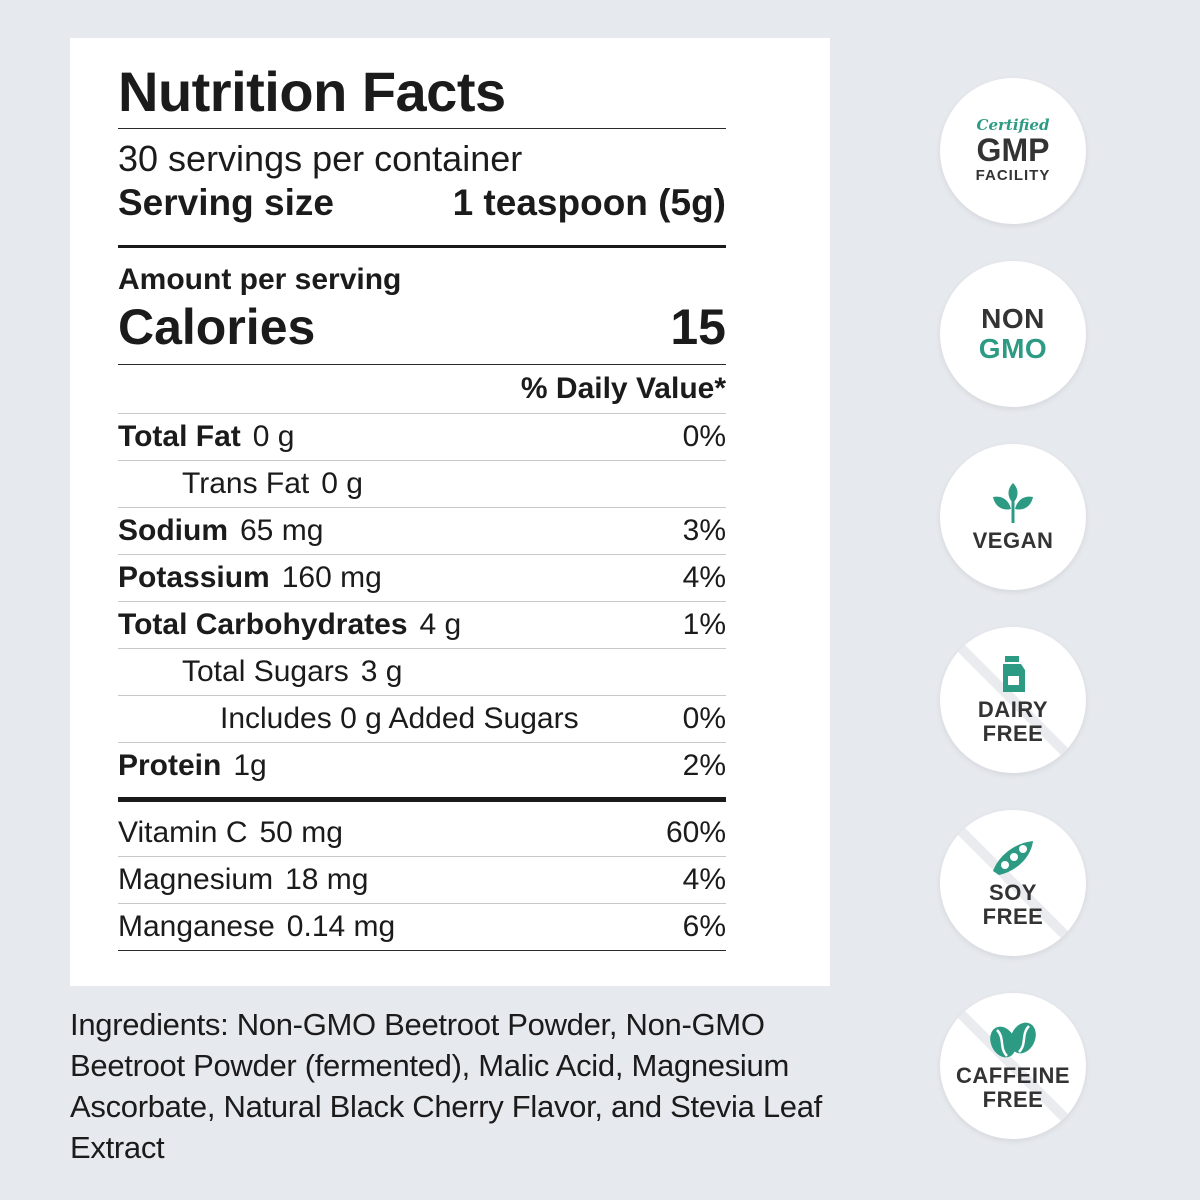 This screenshot has width=1200, height=1200. Describe the element at coordinates (173, 530) in the screenshot. I see `nutrient-name: Sodium` at that location.